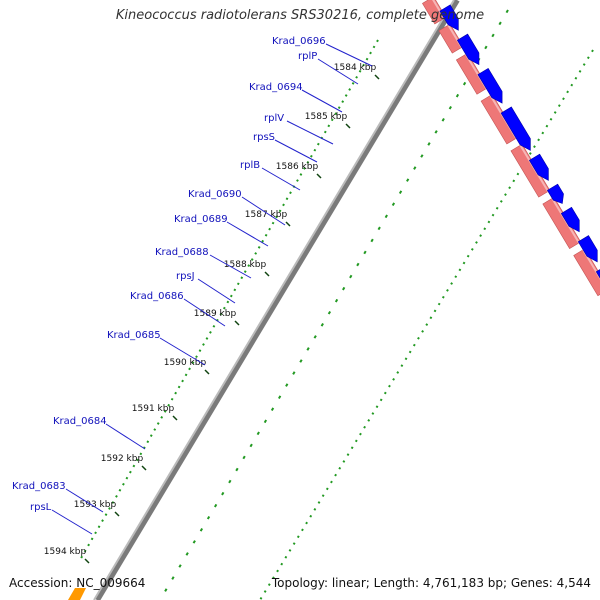  I want to click on ruler-tick-label: 1594 kbp, so click(65, 552).